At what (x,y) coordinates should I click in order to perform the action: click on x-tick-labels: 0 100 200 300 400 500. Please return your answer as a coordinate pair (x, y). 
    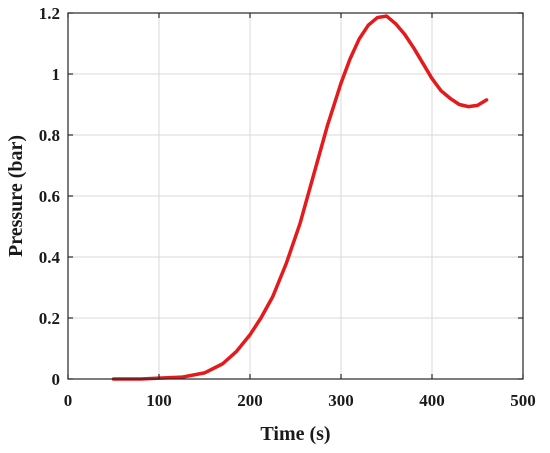
    Looking at the image, I should click on (300, 400).